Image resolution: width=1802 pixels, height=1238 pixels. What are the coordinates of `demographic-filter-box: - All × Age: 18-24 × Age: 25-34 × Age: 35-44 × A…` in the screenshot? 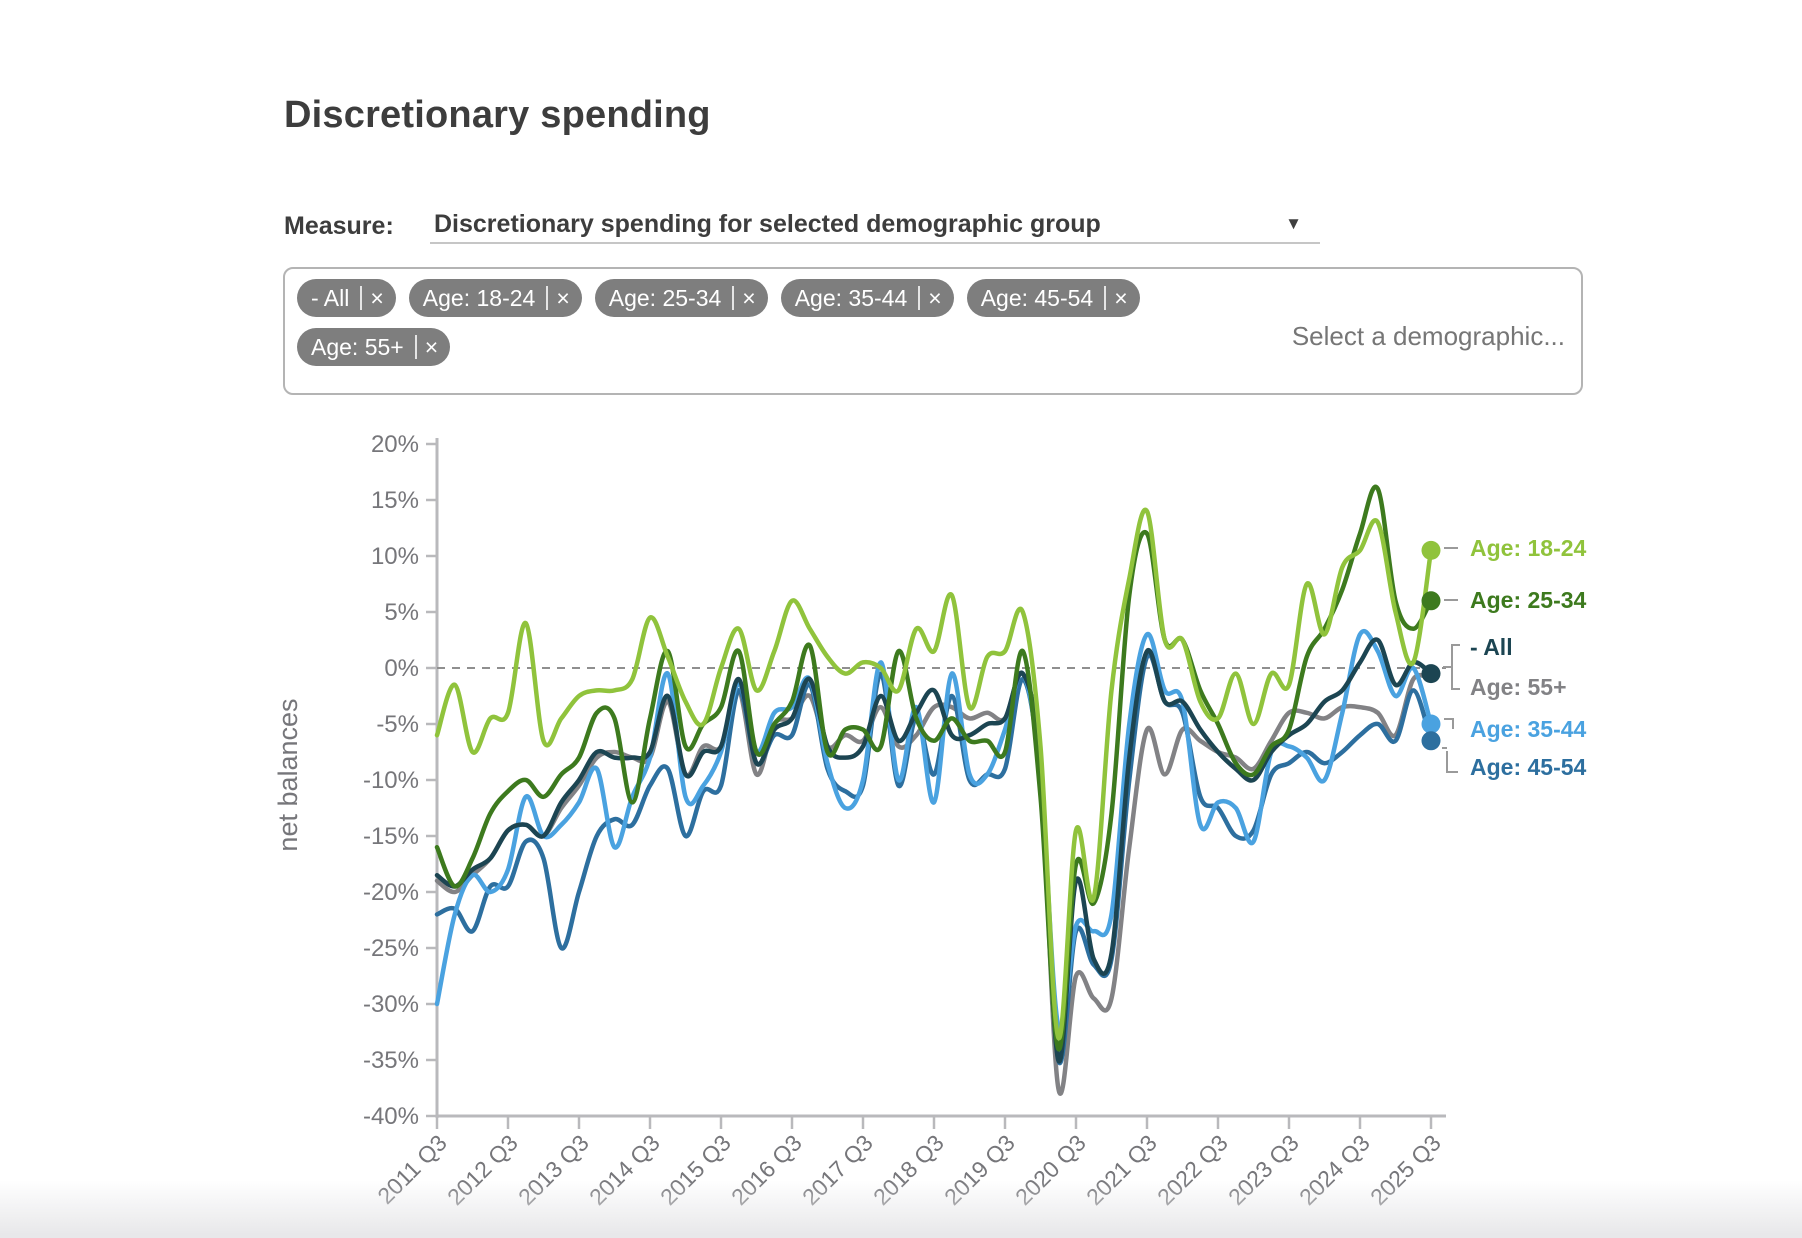 It's located at (933, 331).